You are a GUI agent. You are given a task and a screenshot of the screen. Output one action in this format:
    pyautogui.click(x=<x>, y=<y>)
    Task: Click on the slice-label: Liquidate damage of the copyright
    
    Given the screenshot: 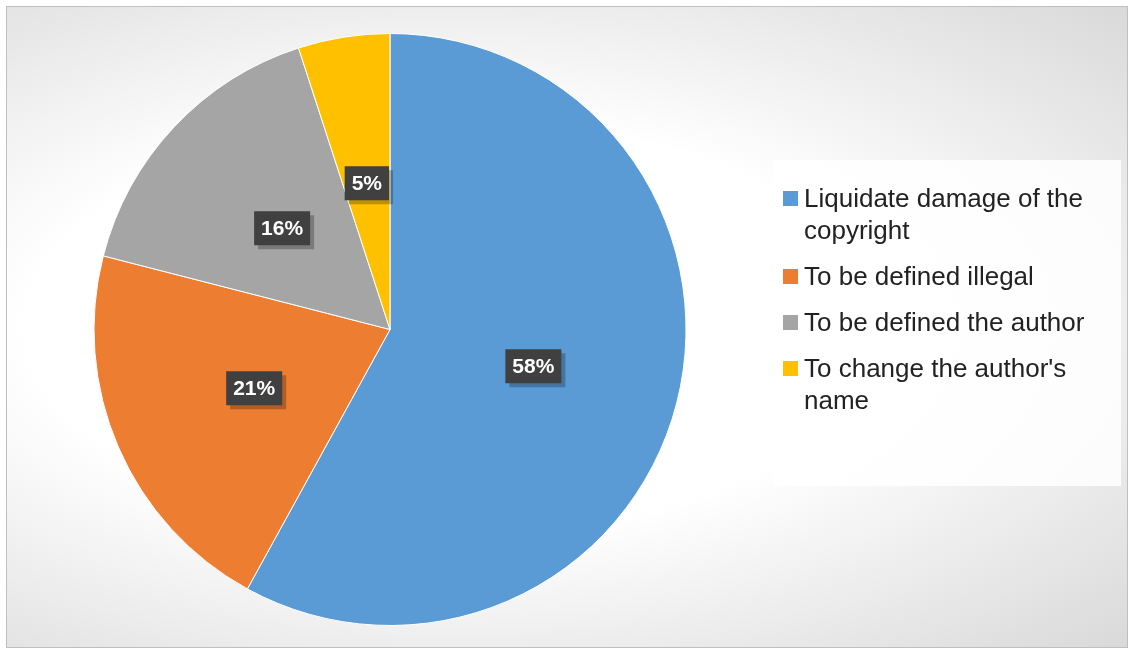 What is the action you would take?
    pyautogui.click(x=944, y=214)
    